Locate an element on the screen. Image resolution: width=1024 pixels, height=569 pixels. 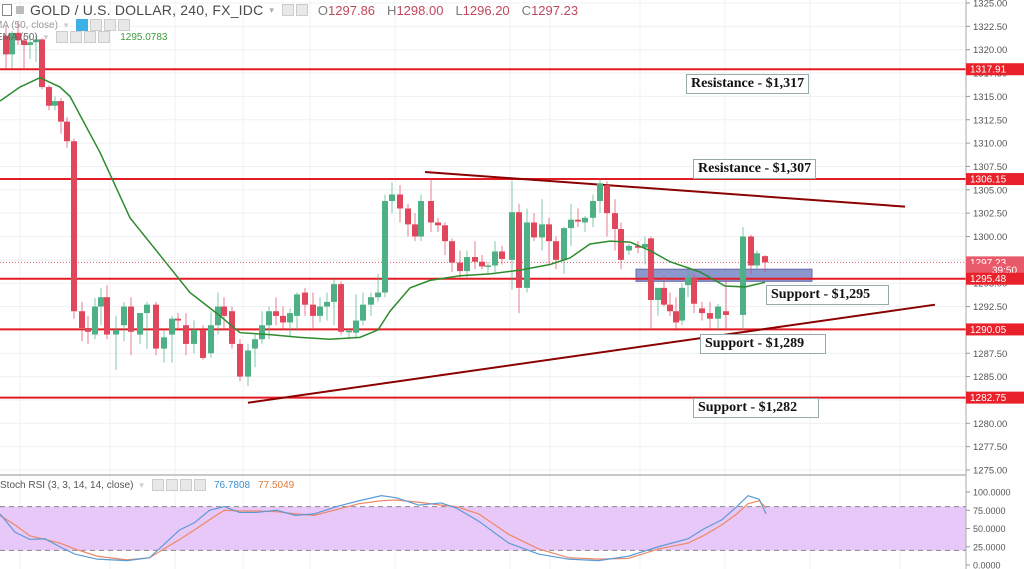
svg-text: 100.0000 is located at coordinates (992, 493).